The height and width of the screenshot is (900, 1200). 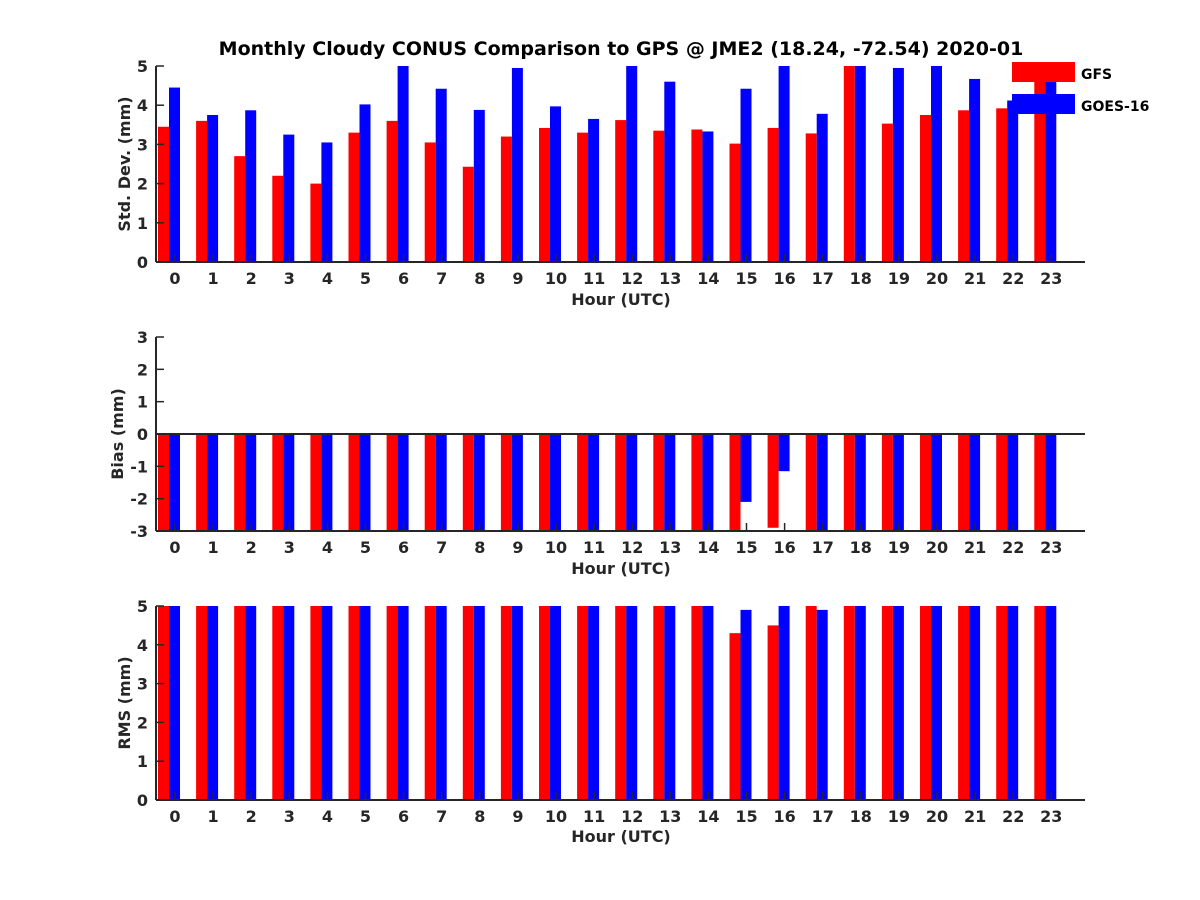 I want to click on rms-x-tick-label: 8, so click(x=479, y=816).